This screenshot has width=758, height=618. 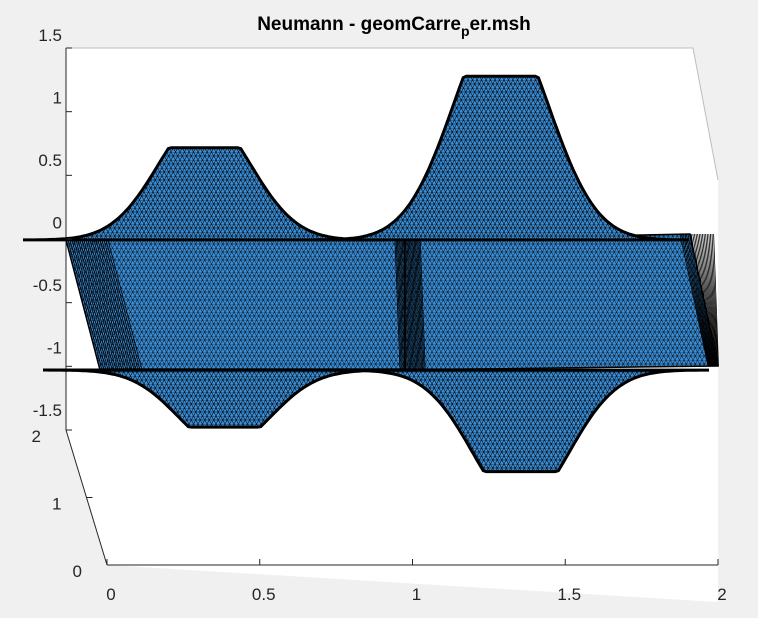 What do you see at coordinates (57, 223) in the screenshot?
I see `z-tick-label: 0` at bounding box center [57, 223].